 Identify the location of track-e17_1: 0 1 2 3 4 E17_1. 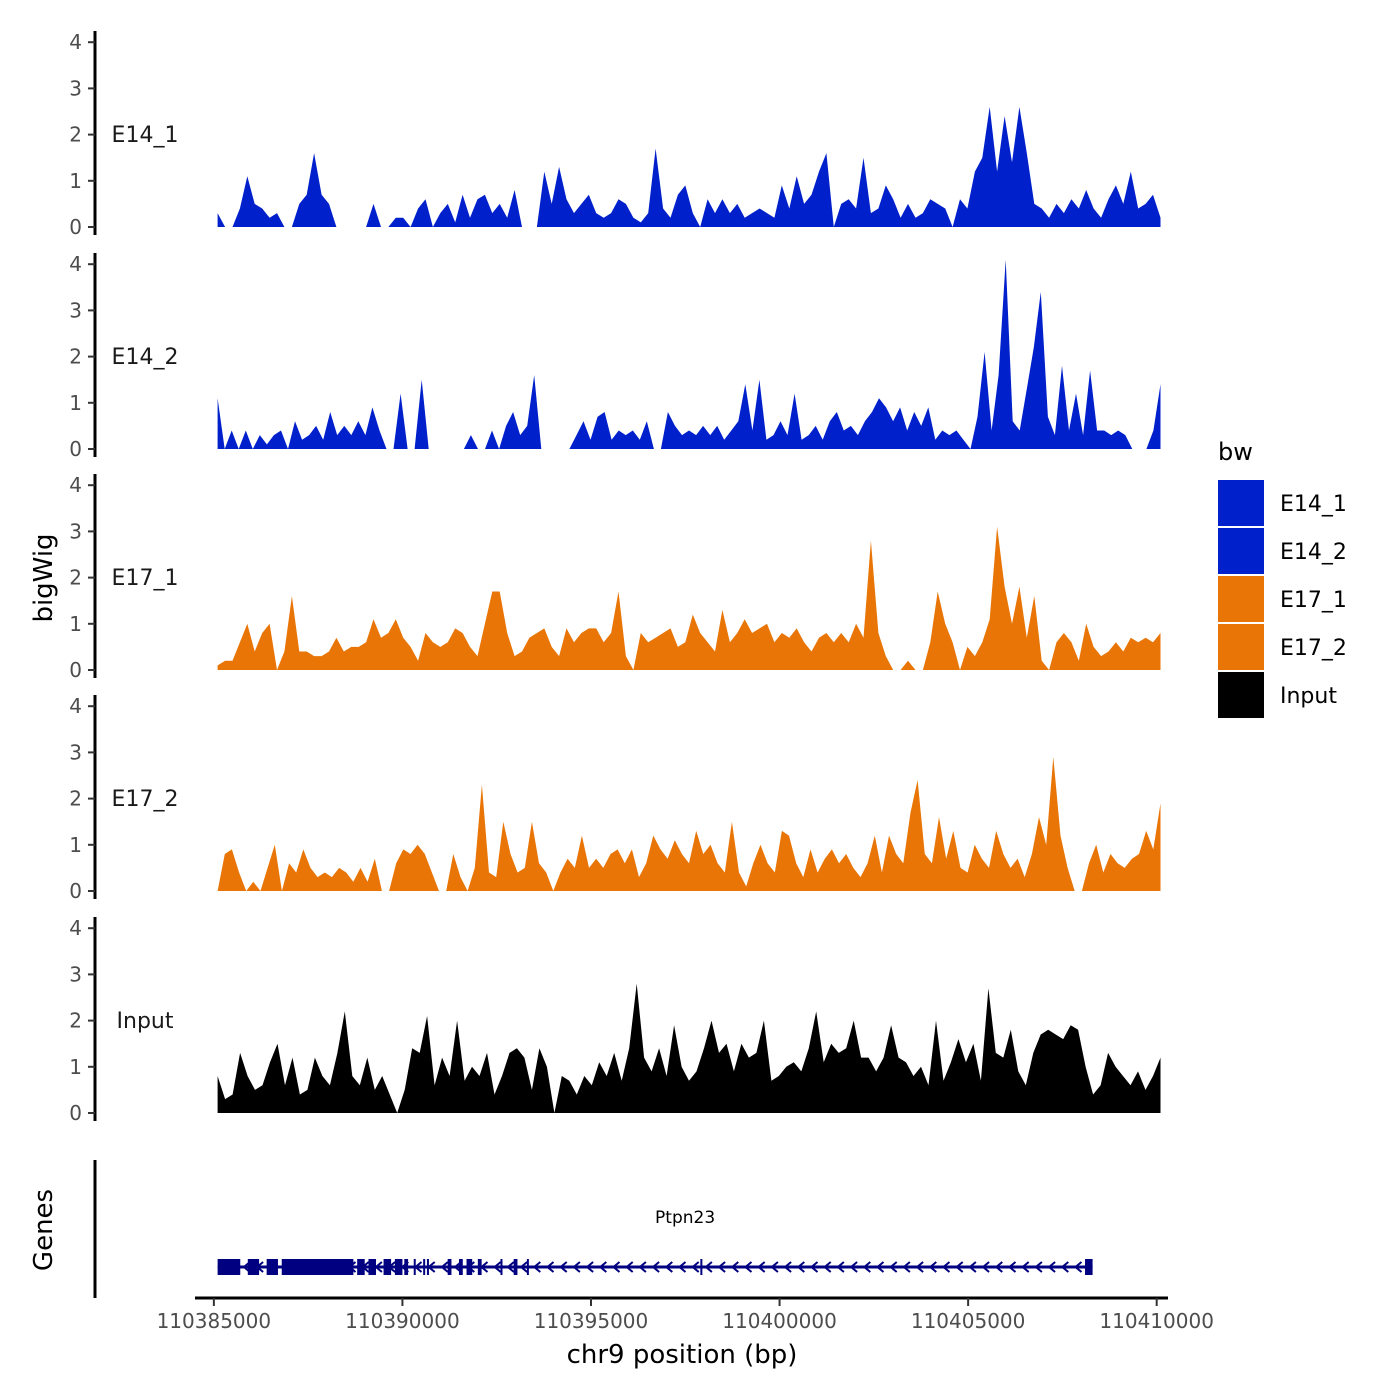
(615, 577).